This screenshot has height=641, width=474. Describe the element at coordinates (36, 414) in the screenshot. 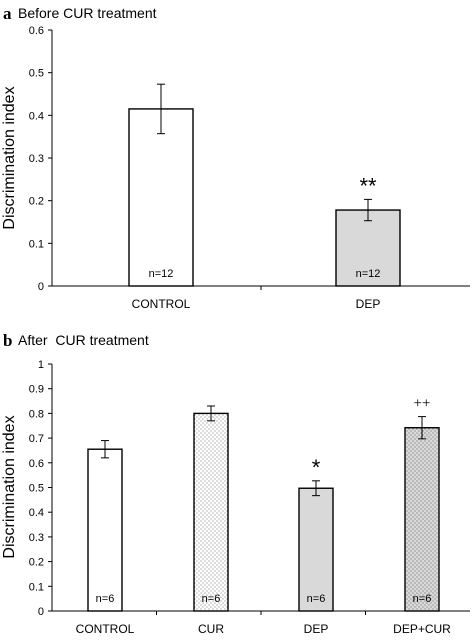

I see `panel-b-y-tick-label: 0.8` at that location.